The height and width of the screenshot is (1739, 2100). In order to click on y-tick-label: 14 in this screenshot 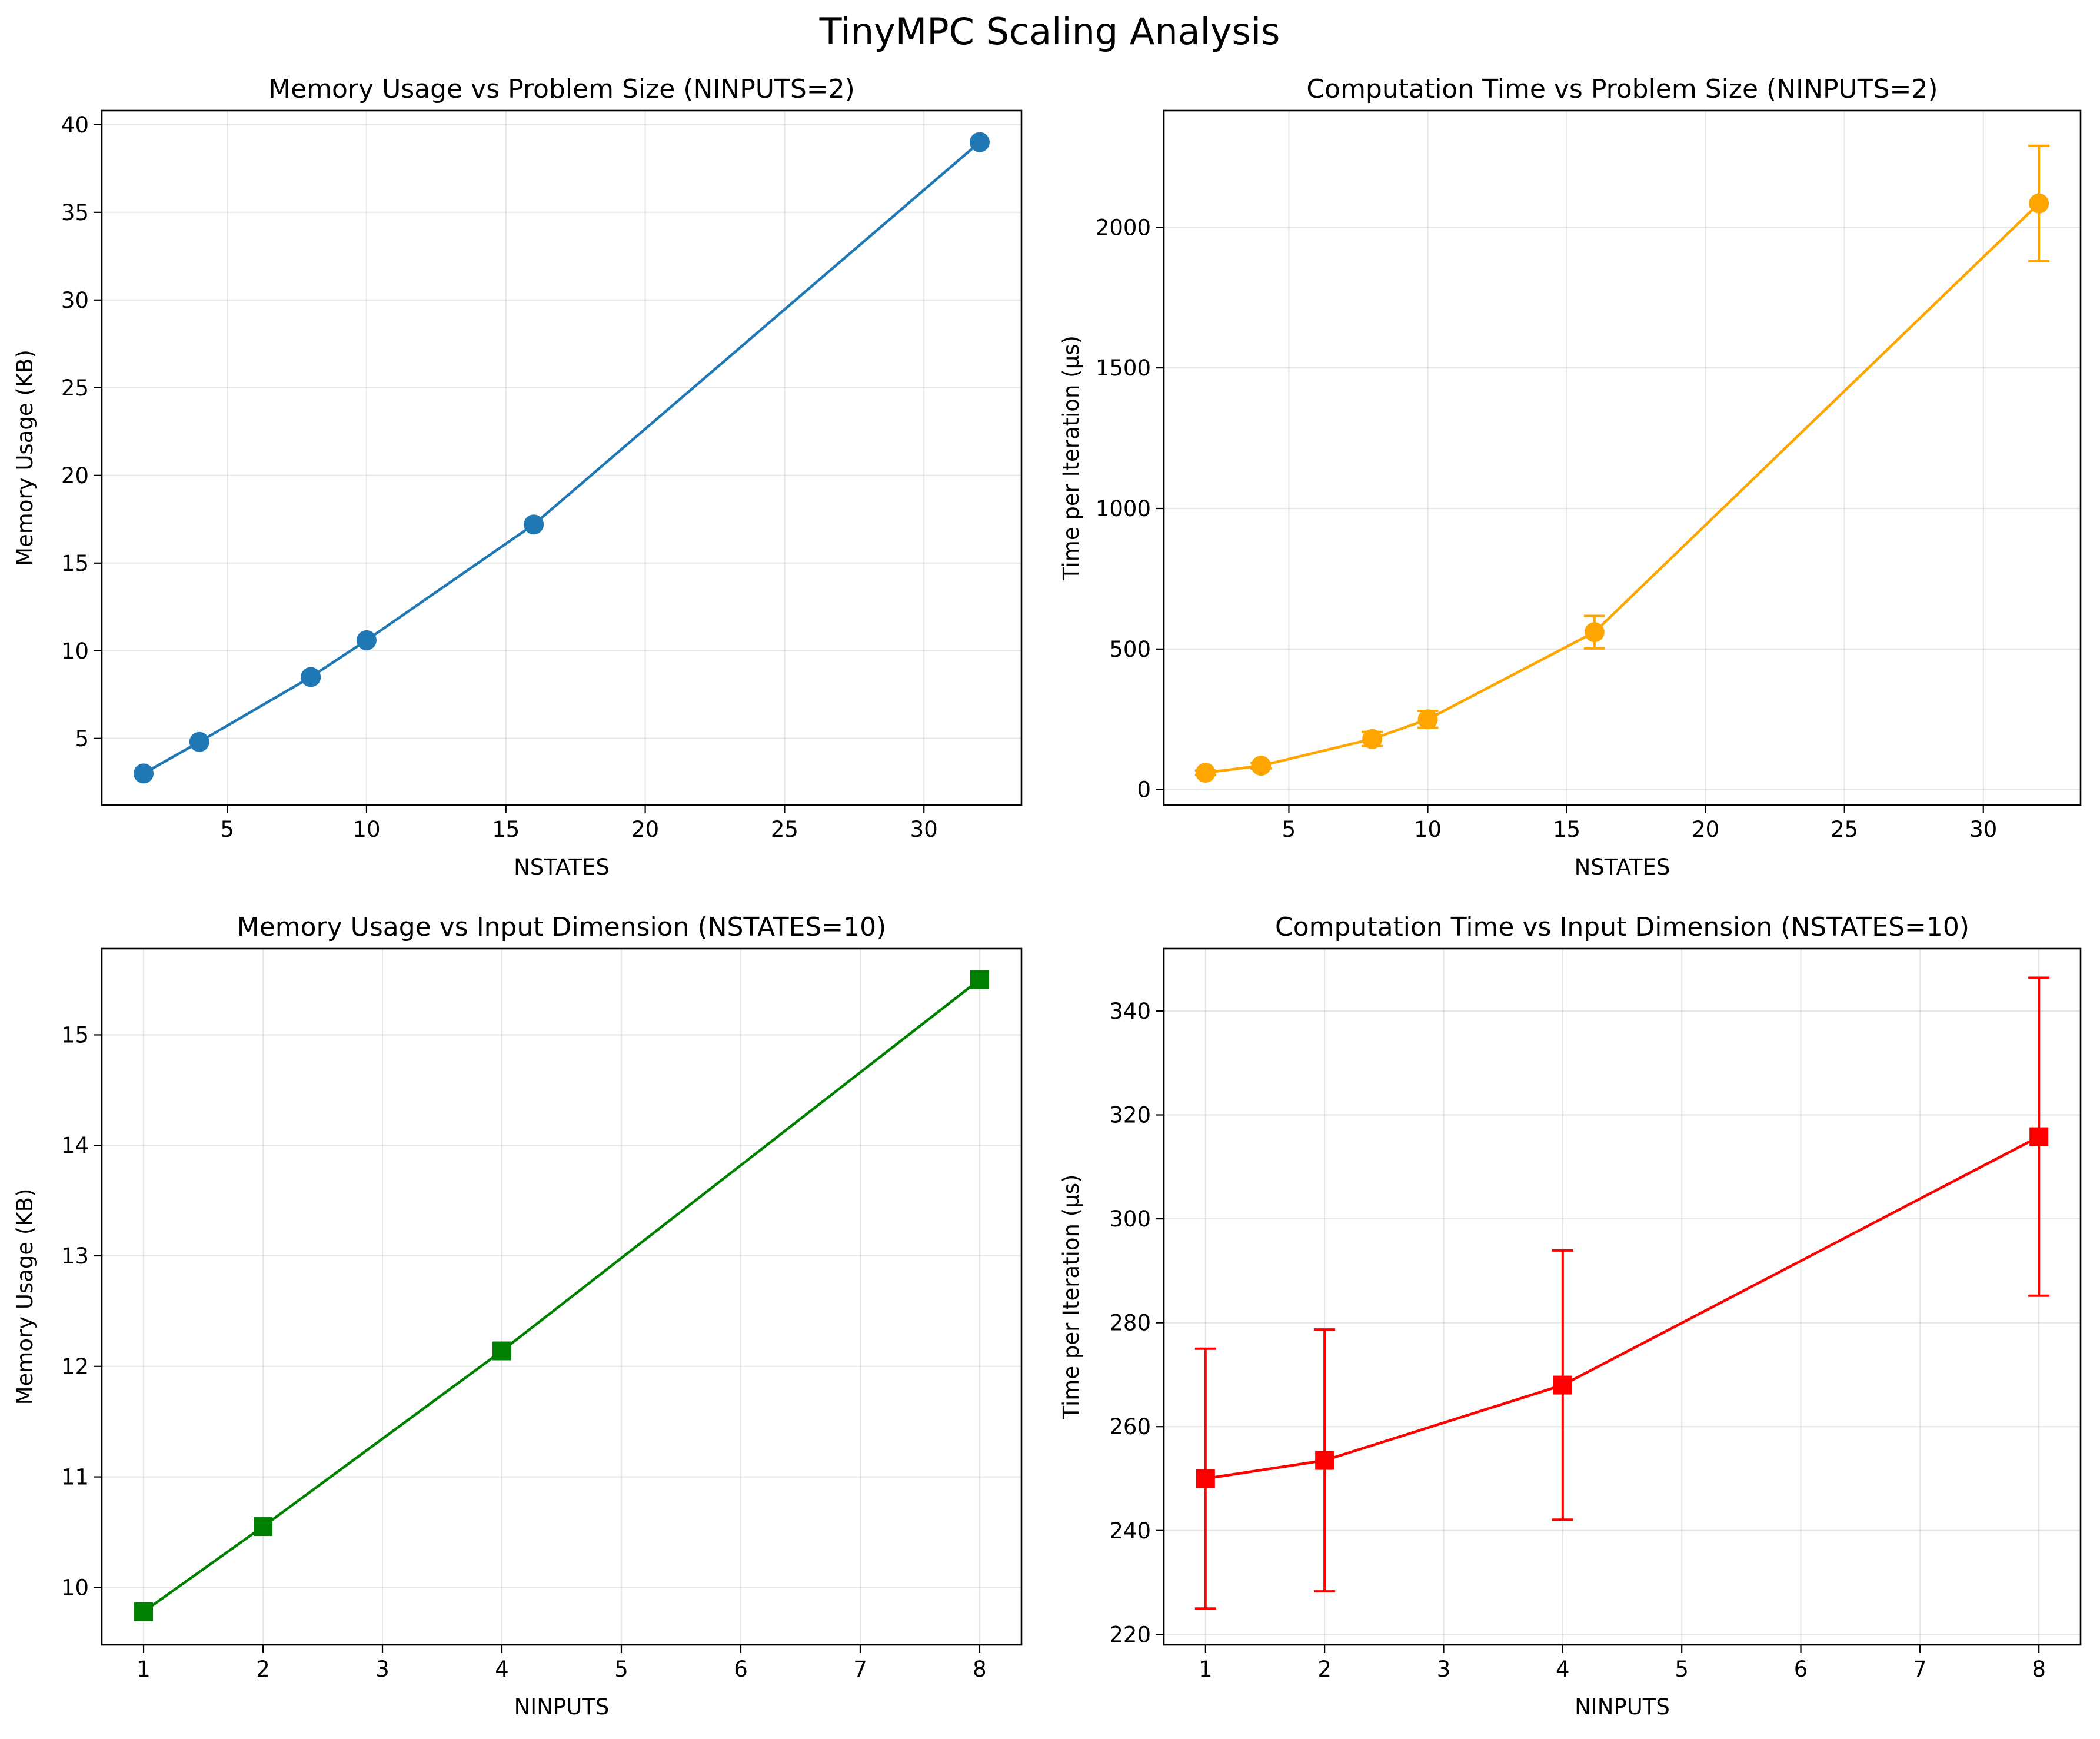, I will do `click(75, 1145)`.